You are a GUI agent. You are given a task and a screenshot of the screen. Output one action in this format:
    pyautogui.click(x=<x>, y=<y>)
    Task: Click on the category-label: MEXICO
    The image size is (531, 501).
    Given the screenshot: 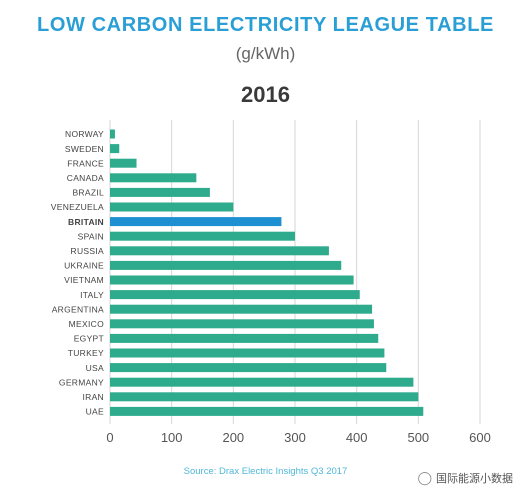 What is the action you would take?
    pyautogui.click(x=86, y=324)
    